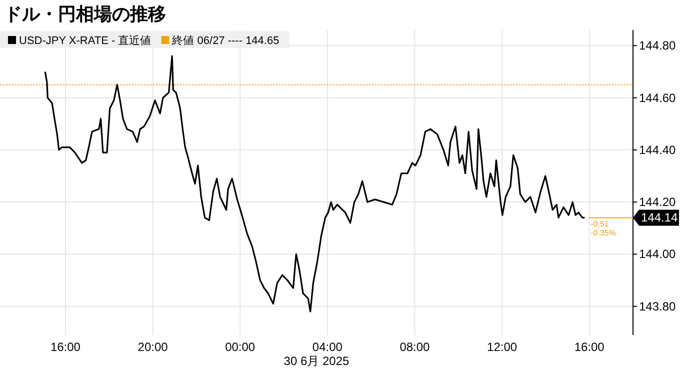  I want to click on x-axis-title: 30 6月 2025, so click(317, 361).